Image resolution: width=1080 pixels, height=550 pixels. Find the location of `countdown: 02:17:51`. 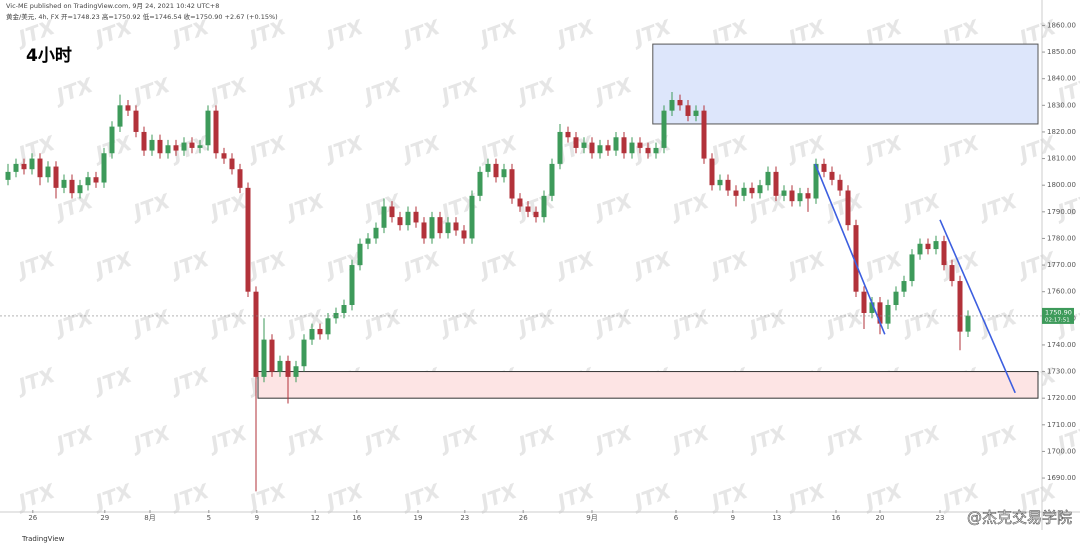

countdown: 02:17:51 is located at coordinates (1057, 320).